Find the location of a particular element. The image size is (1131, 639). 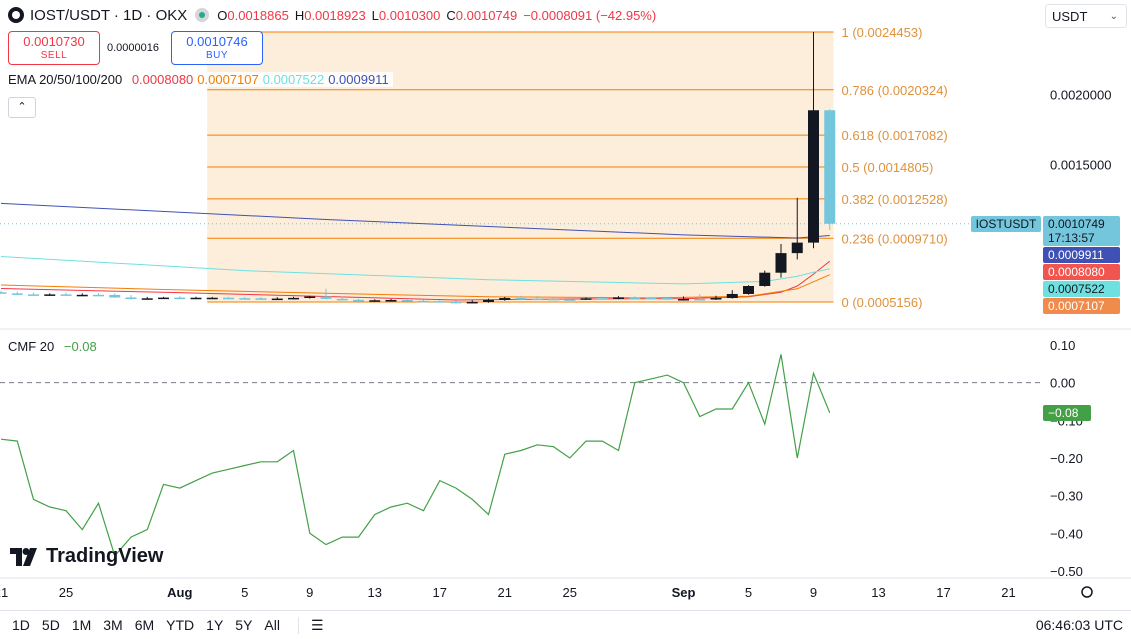

last-price: 0.0010749 is located at coordinates (1076, 224).